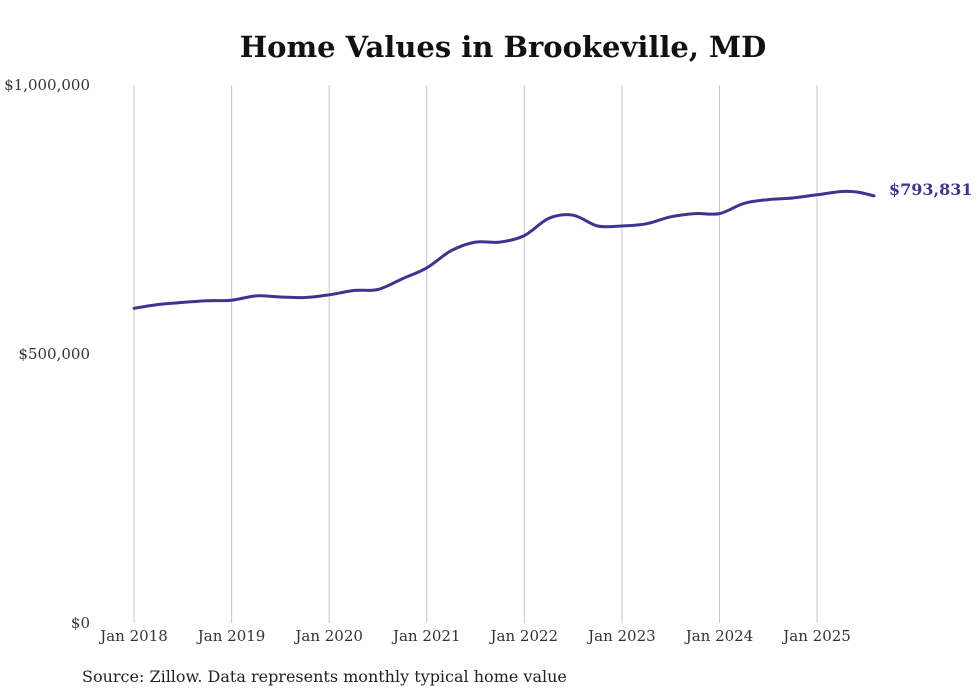 The width and height of the screenshot is (980, 699). I want to click on series-line, so click(504, 249).